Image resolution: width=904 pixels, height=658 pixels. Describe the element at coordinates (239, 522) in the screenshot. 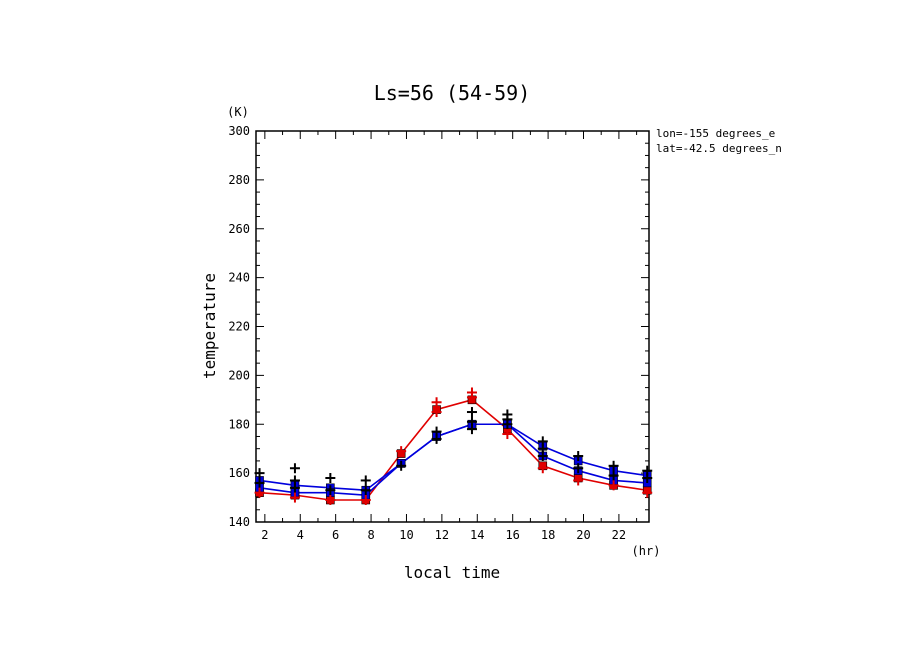

I see `y-tick-label: 140` at that location.